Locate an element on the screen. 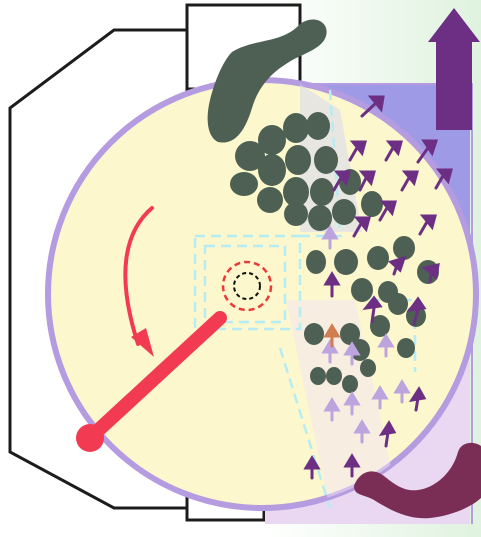 The height and width of the screenshot is (537, 481). center-ring-red is located at coordinates (247, 286).